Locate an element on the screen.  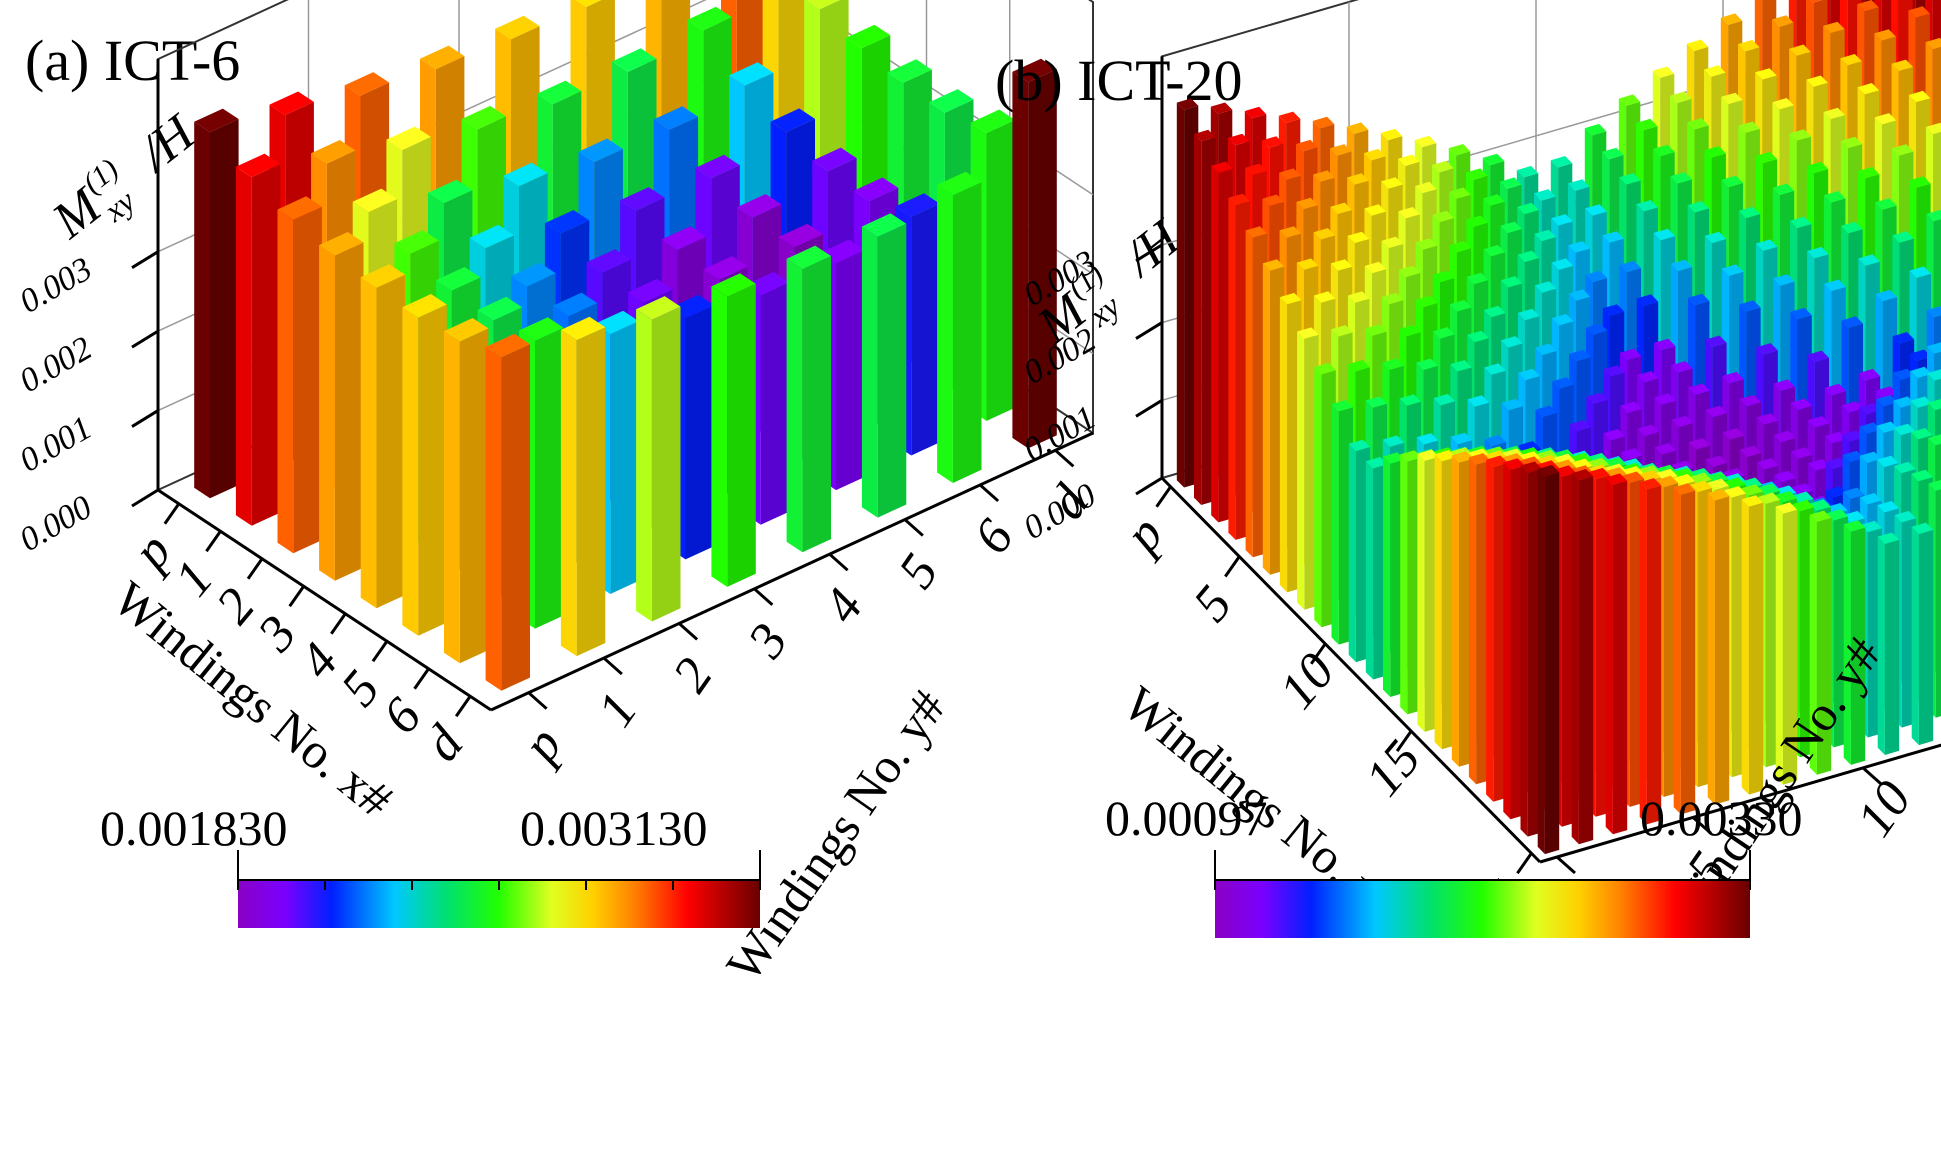
y-tick-label: 3 is located at coordinates (768, 641).